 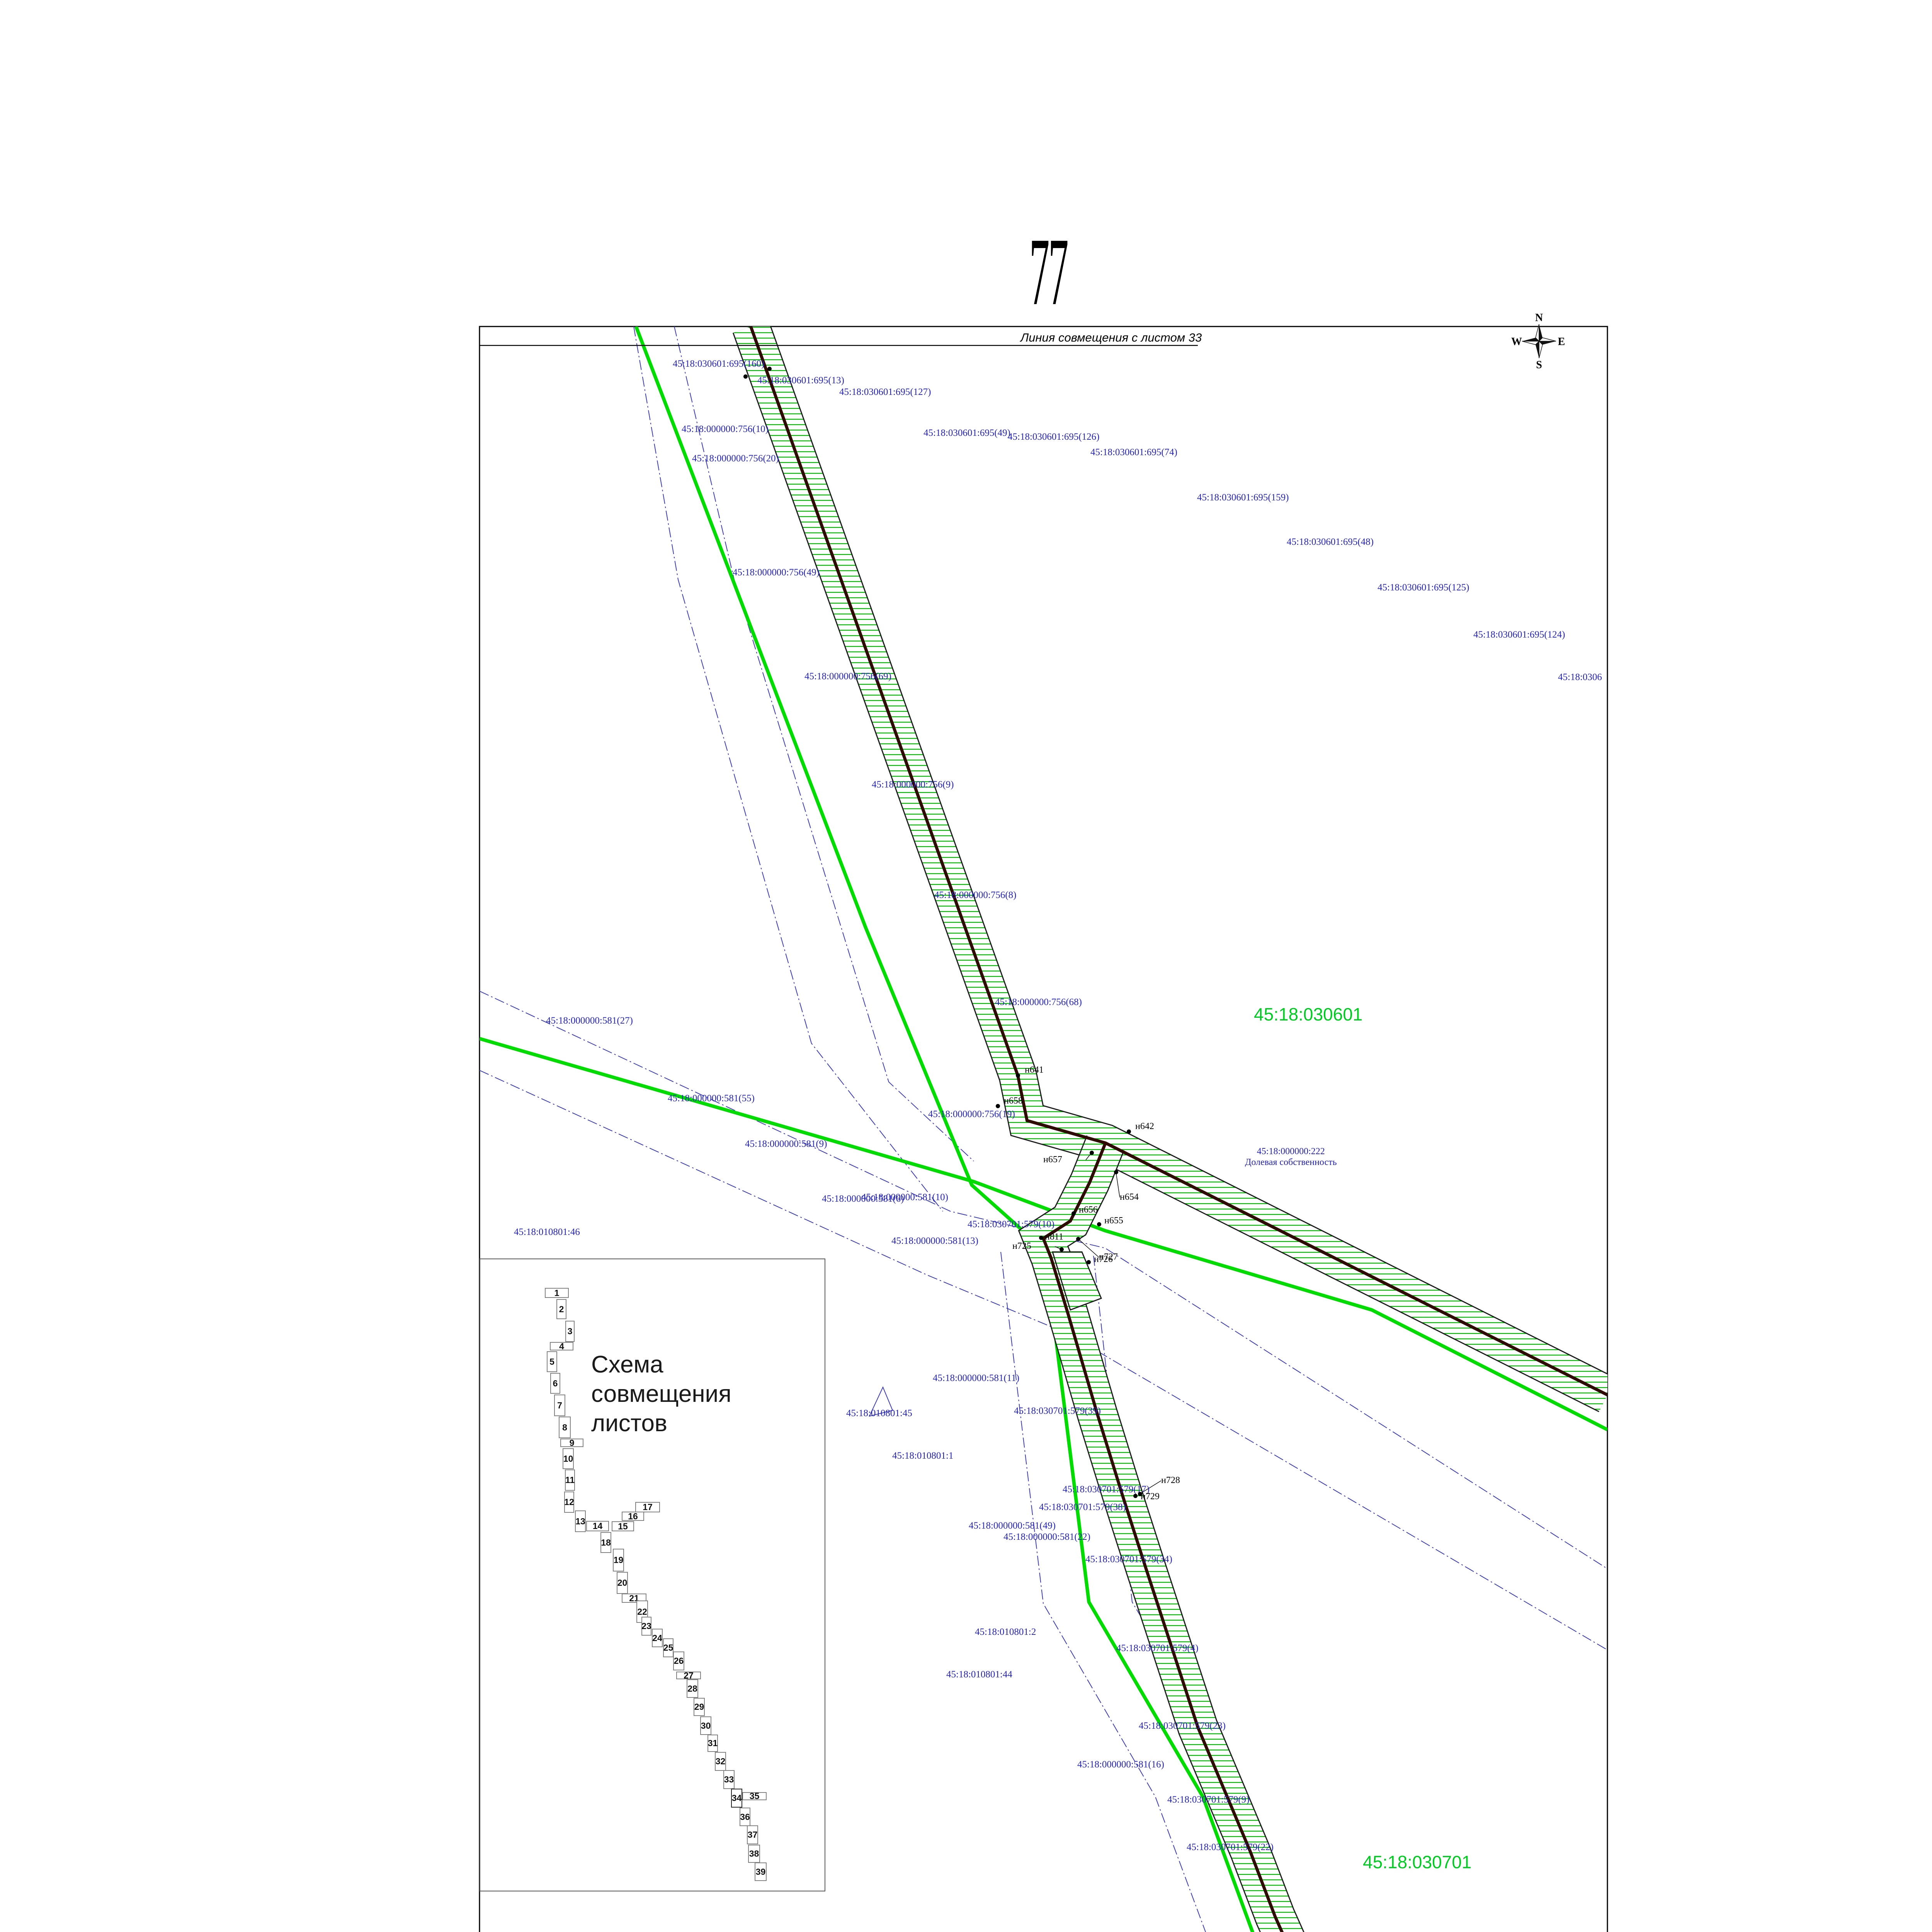 What do you see at coordinates (1517, 342) in the screenshot?
I see `compass-w: W` at bounding box center [1517, 342].